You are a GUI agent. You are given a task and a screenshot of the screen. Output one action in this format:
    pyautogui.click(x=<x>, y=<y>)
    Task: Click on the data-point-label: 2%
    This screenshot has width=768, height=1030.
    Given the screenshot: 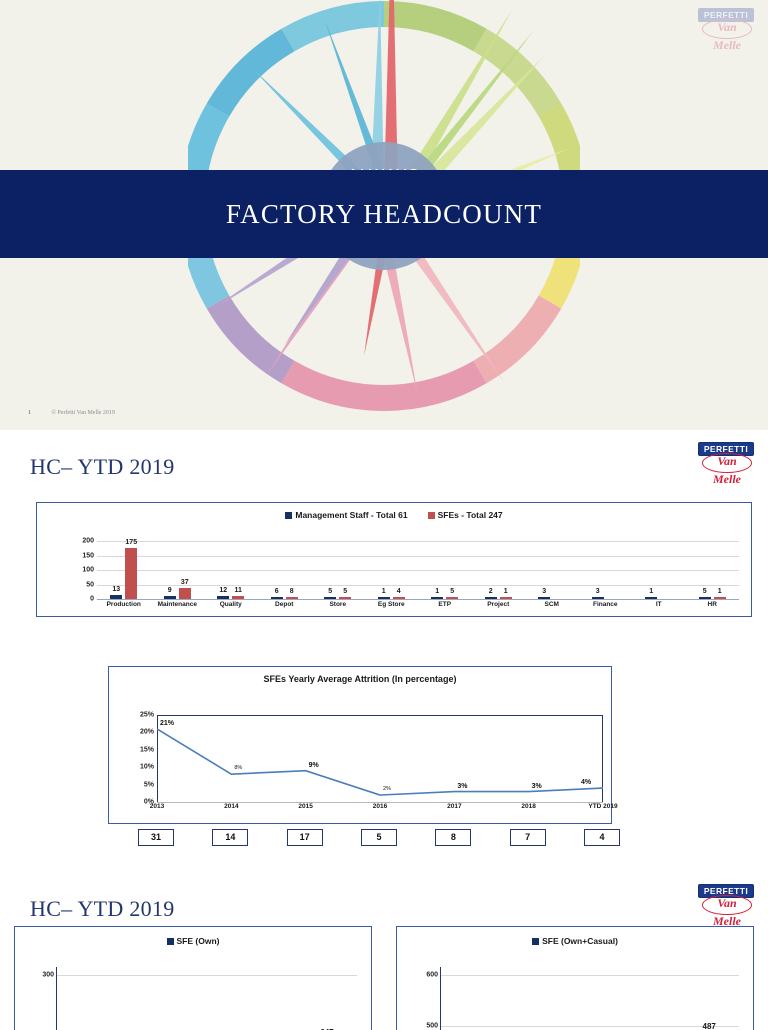 What is the action you would take?
    pyautogui.click(x=387, y=789)
    